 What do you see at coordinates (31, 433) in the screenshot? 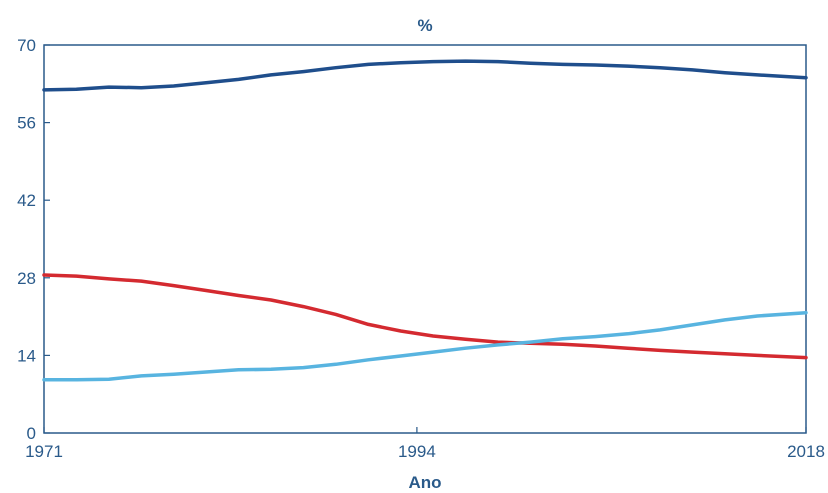
I see `y-tick-label: 0` at bounding box center [31, 433].